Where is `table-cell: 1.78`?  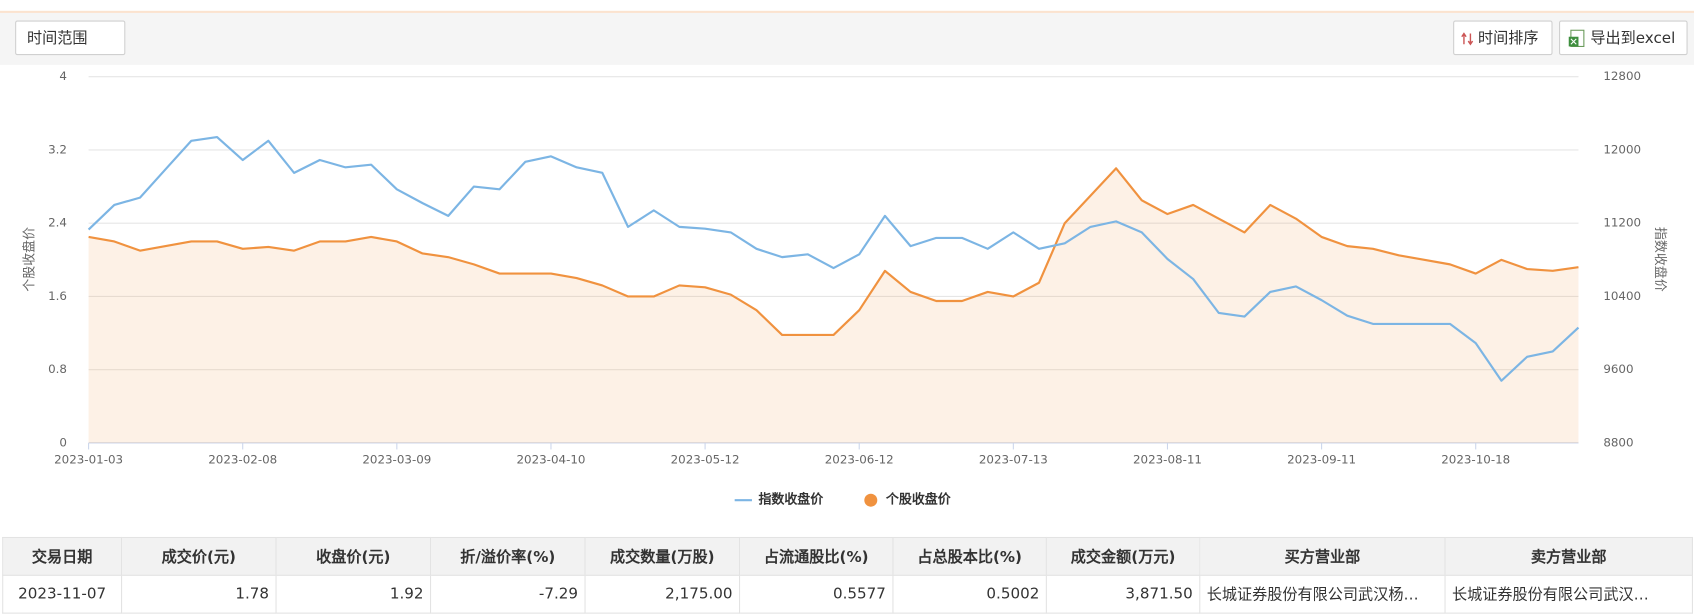 table-cell: 1.78 is located at coordinates (199, 594).